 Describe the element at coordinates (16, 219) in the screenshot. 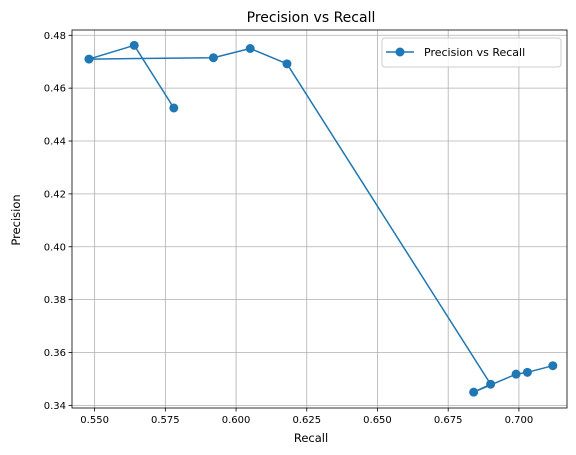

I see `y-axis-label: Precision` at that location.